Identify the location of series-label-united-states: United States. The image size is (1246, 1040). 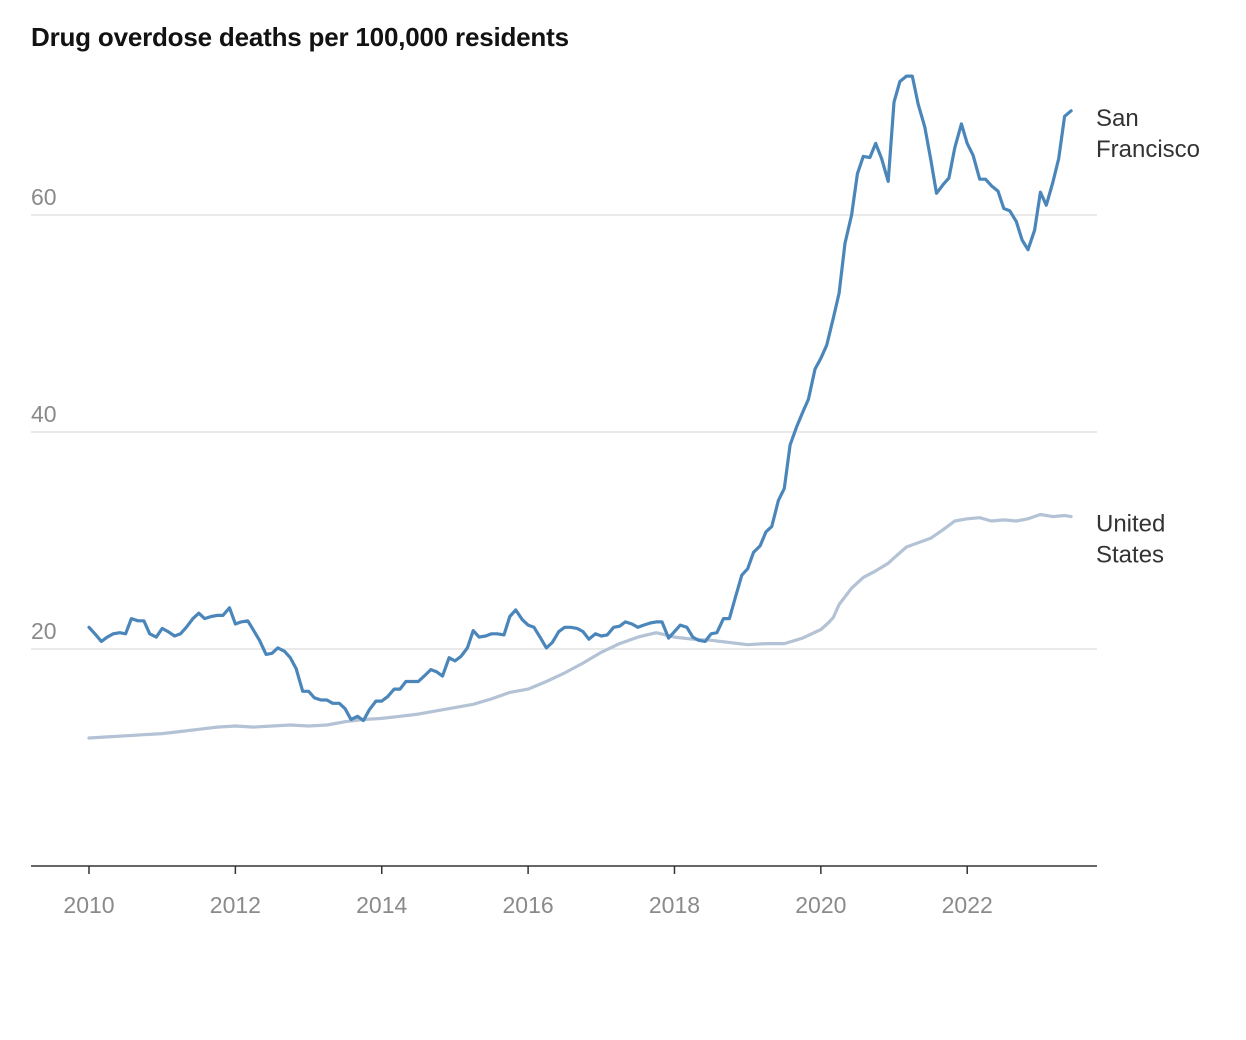
(1130, 540).